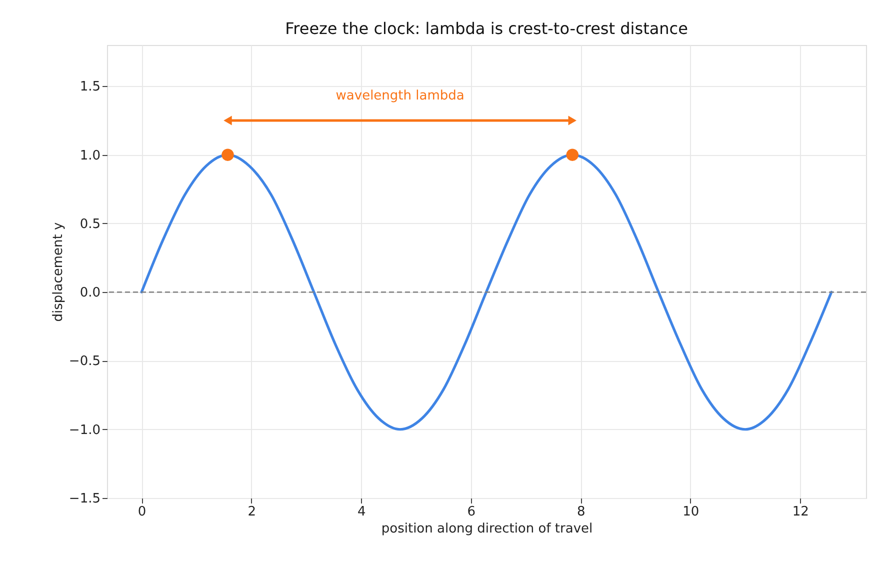 Image resolution: width=880 pixels, height=573 pixels. Describe the element at coordinates (84, 362) in the screenshot. I see `y-tick-label: −0.5` at that location.